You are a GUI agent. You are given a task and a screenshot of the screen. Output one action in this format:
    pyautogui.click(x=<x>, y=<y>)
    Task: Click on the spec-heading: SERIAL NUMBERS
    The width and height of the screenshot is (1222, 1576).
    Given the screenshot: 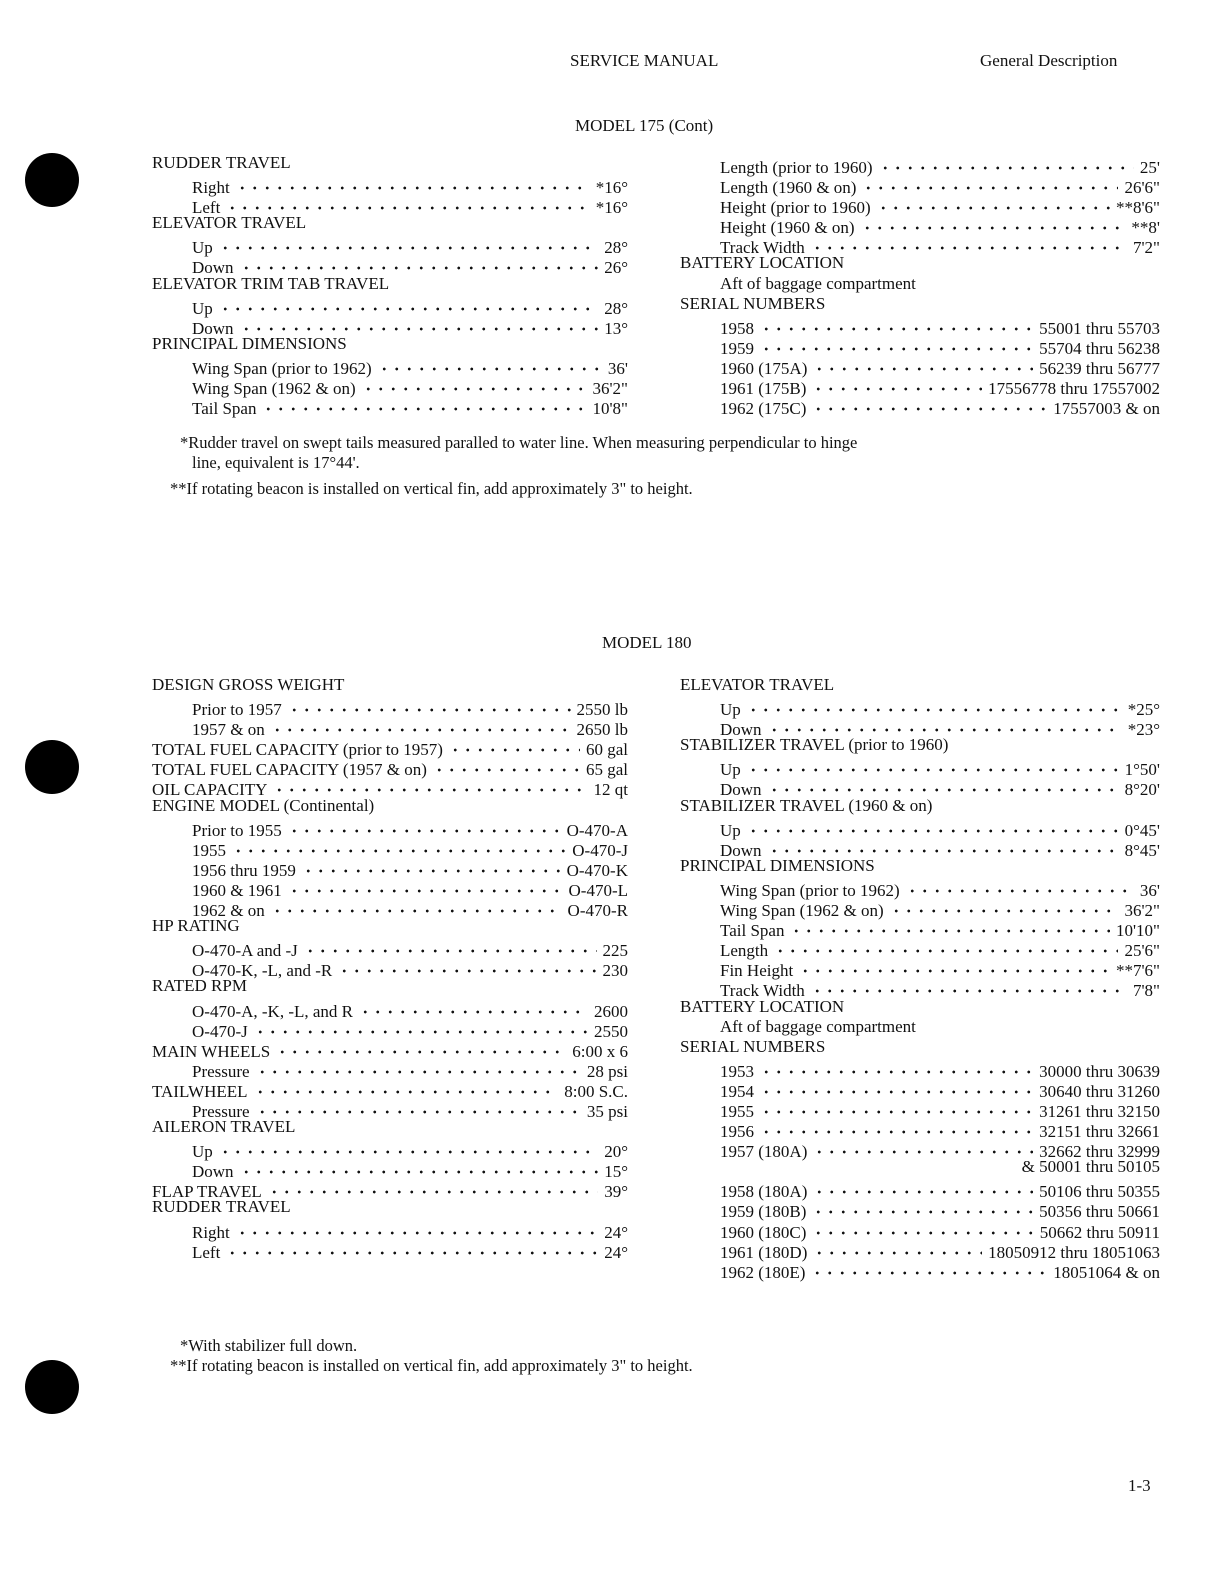 What is the action you would take?
    pyautogui.click(x=920, y=304)
    